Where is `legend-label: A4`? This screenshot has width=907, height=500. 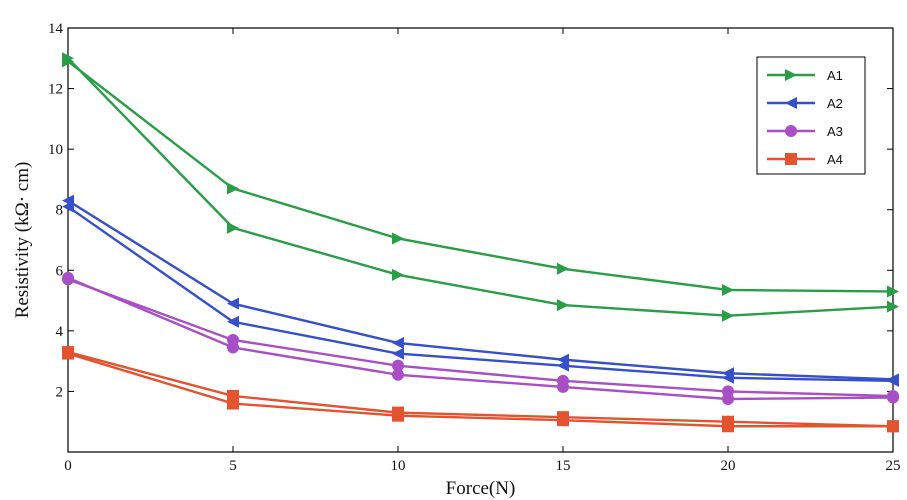 legend-label: A4 is located at coordinates (835, 159).